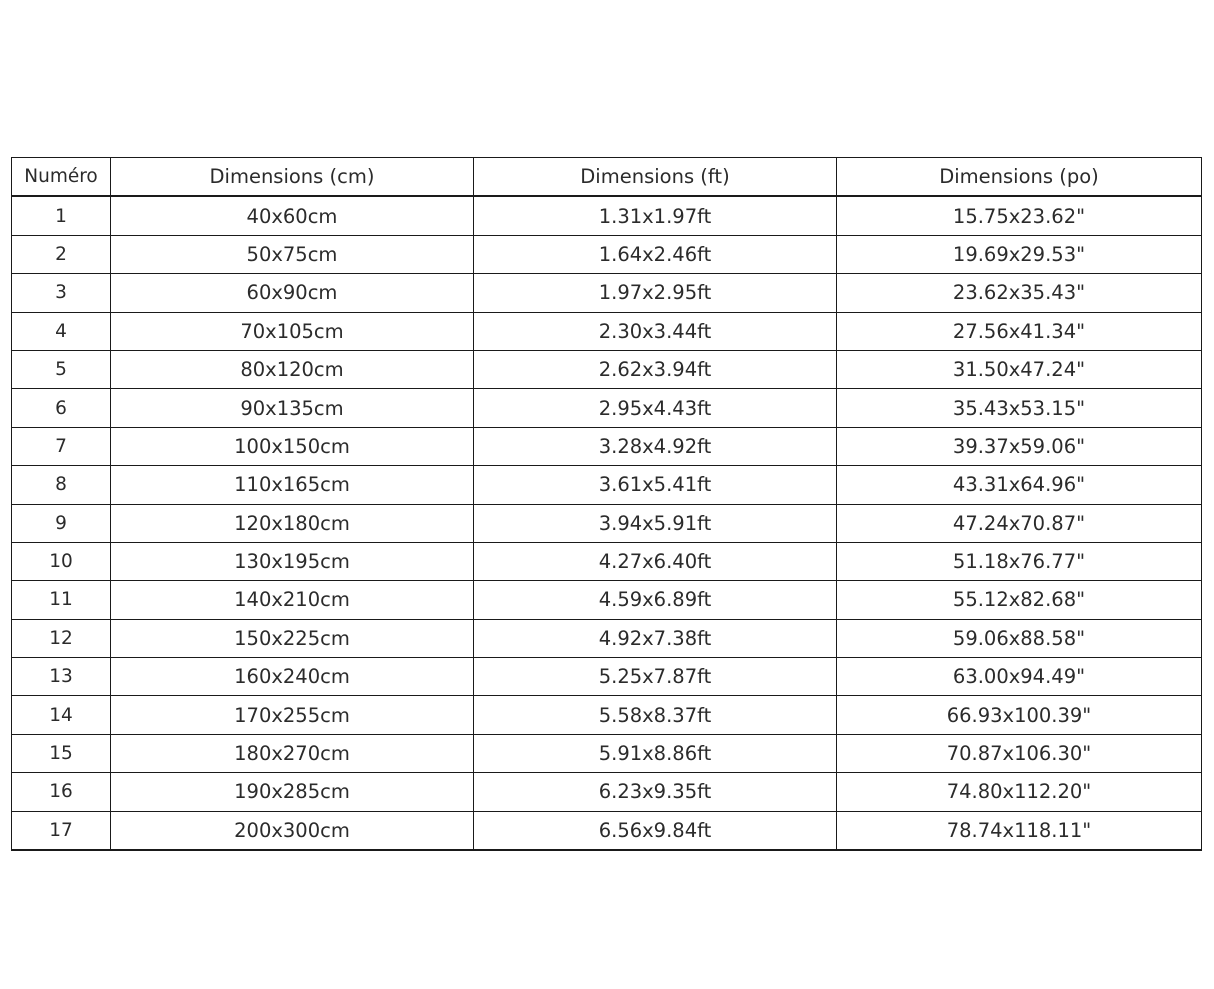 This screenshot has width=1214, height=989. What do you see at coordinates (1019, 408) in the screenshot?
I see `cell-po: 35.43x53.15"` at bounding box center [1019, 408].